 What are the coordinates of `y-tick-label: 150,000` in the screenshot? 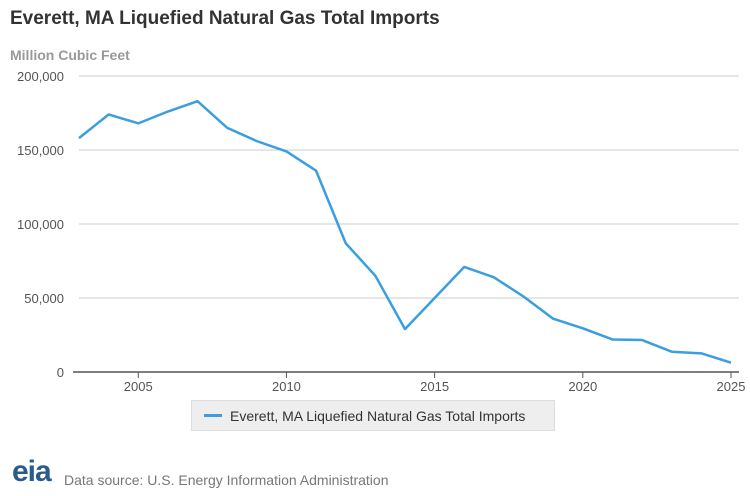 It's located at (40, 150).